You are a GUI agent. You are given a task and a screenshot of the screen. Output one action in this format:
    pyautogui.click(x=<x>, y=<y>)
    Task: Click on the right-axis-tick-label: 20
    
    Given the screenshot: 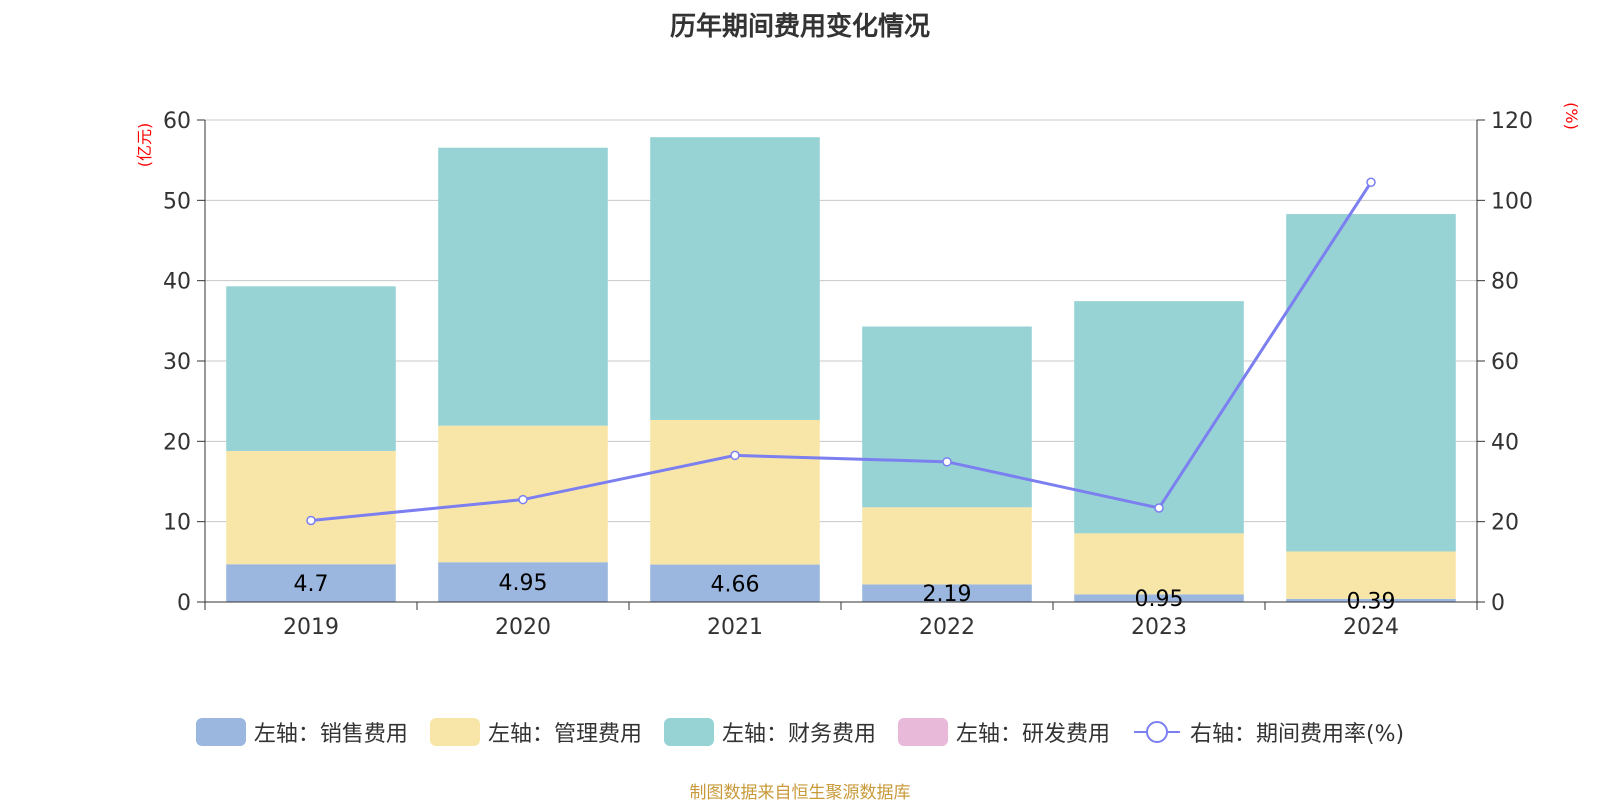 What is the action you would take?
    pyautogui.click(x=1505, y=523)
    